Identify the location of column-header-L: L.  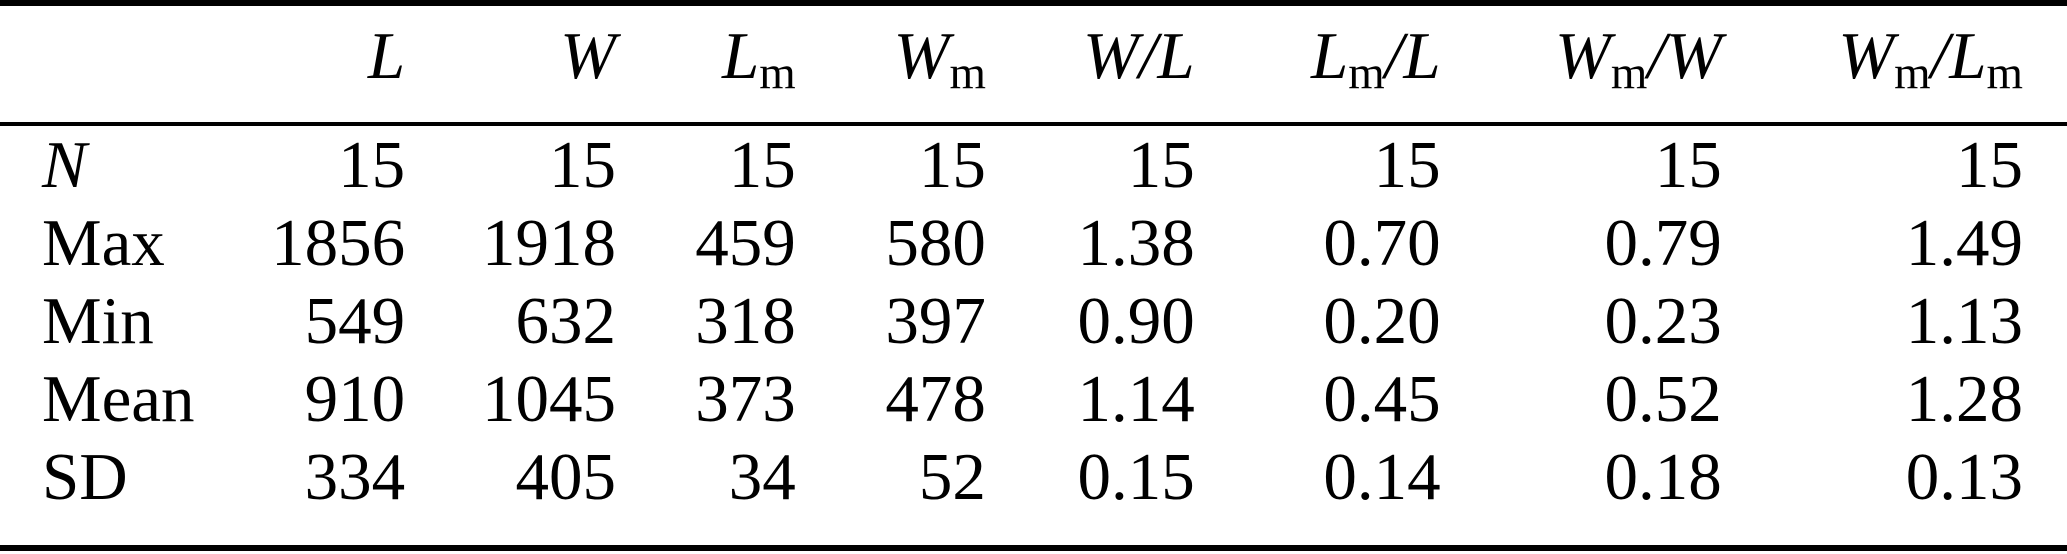
(319, 66).